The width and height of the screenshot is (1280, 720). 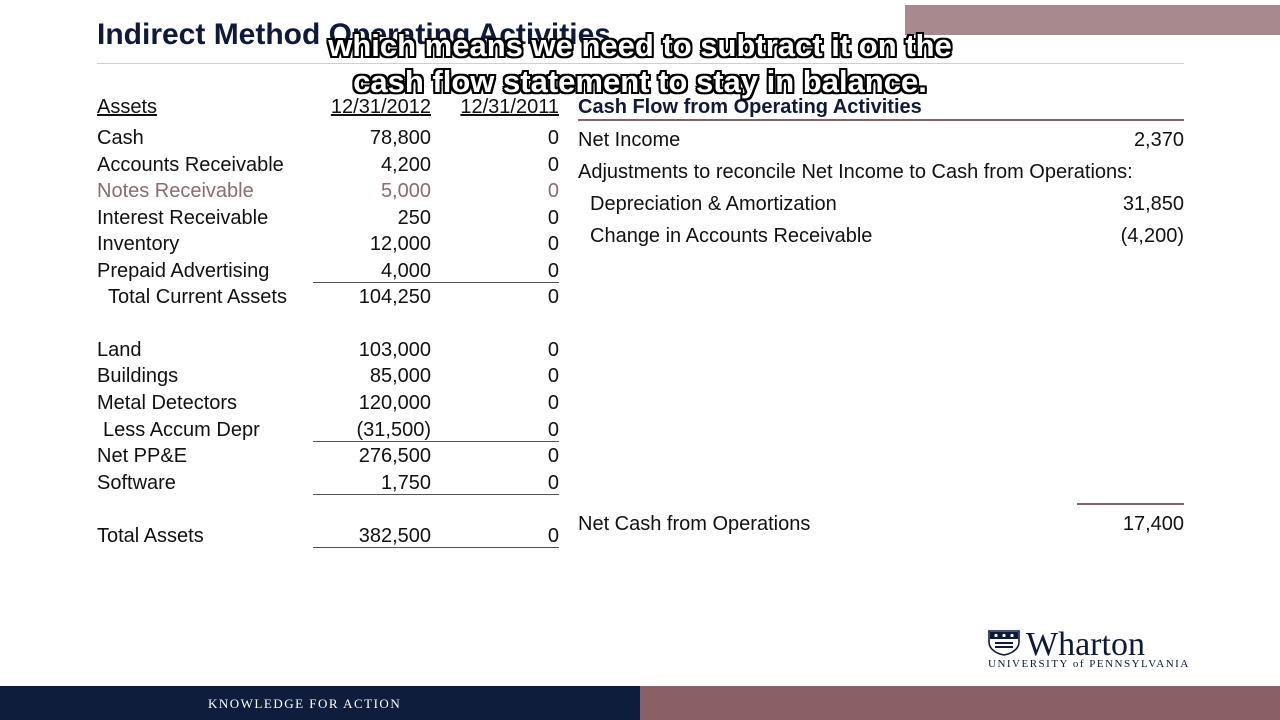 I want to click on logo-subtitle: UNIVERSITY of PENNSYLVANIA, so click(x=1089, y=664).